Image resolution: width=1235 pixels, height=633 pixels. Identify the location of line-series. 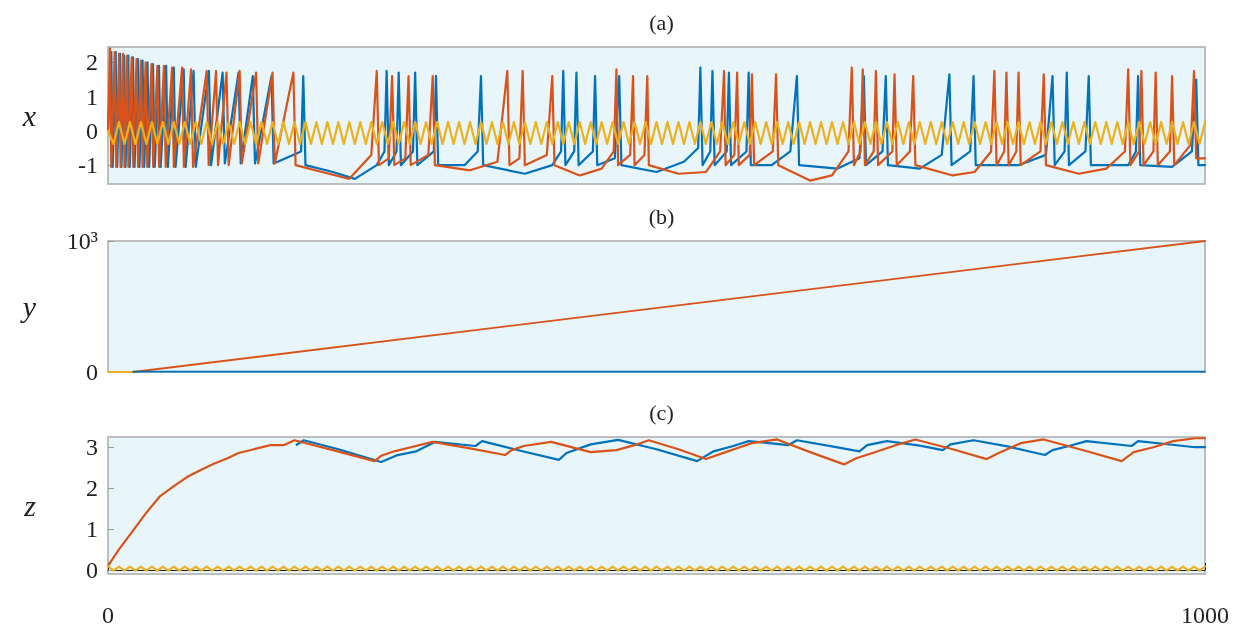
(751, 451).